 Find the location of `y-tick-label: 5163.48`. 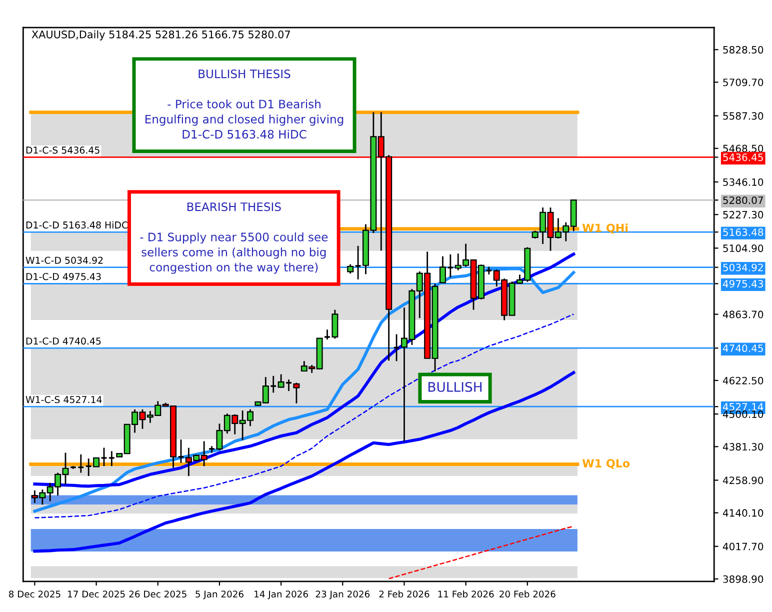

y-tick-label: 5163.48 is located at coordinates (743, 232).